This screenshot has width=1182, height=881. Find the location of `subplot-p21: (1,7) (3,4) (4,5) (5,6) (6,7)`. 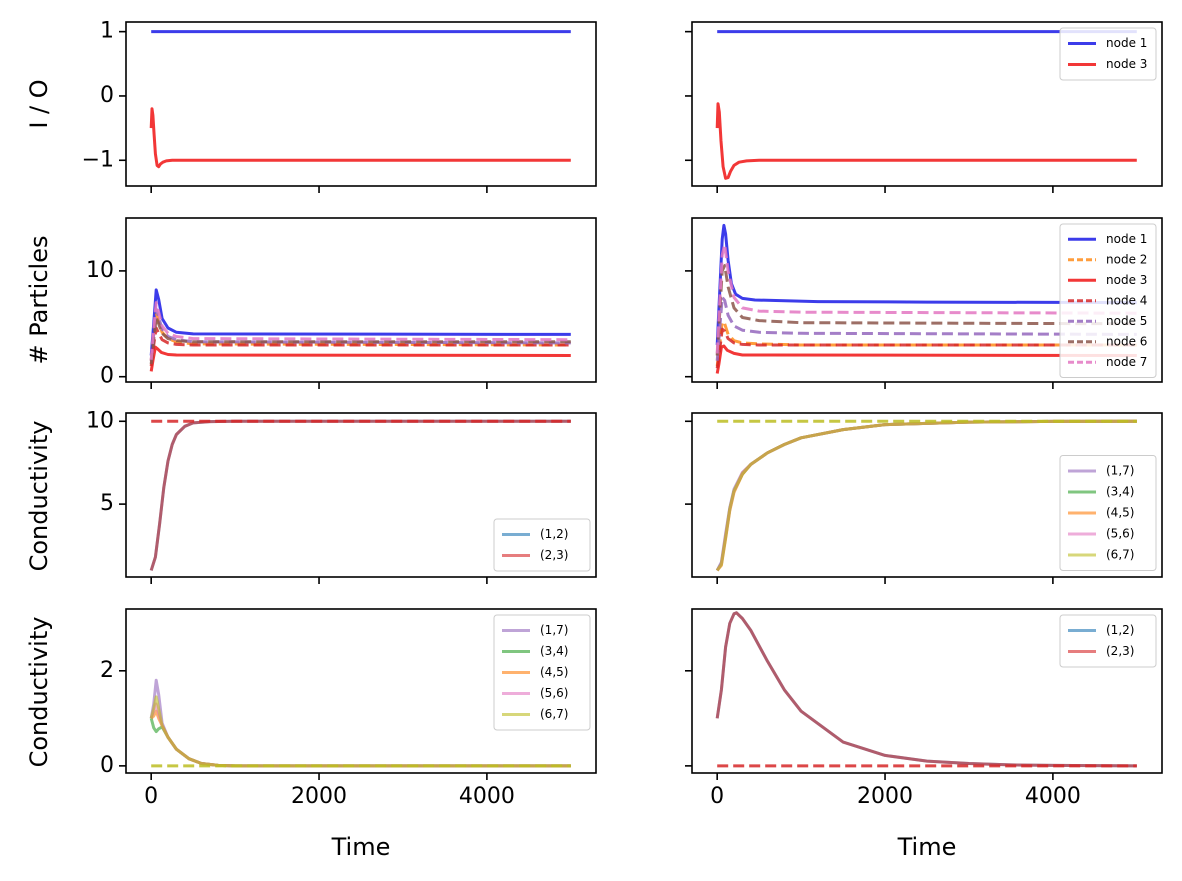

subplot-p21: (1,7) (3,4) (4,5) (5,6) (6,7) is located at coordinates (924, 498).